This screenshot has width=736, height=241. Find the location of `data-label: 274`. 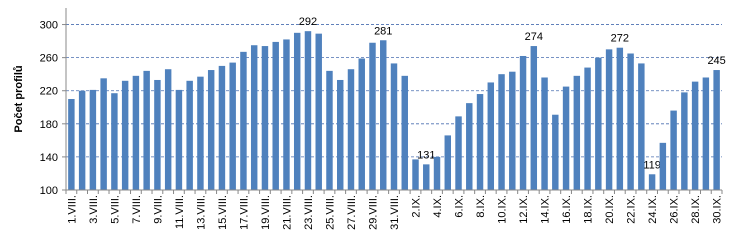

data-label: 274 is located at coordinates (534, 37).